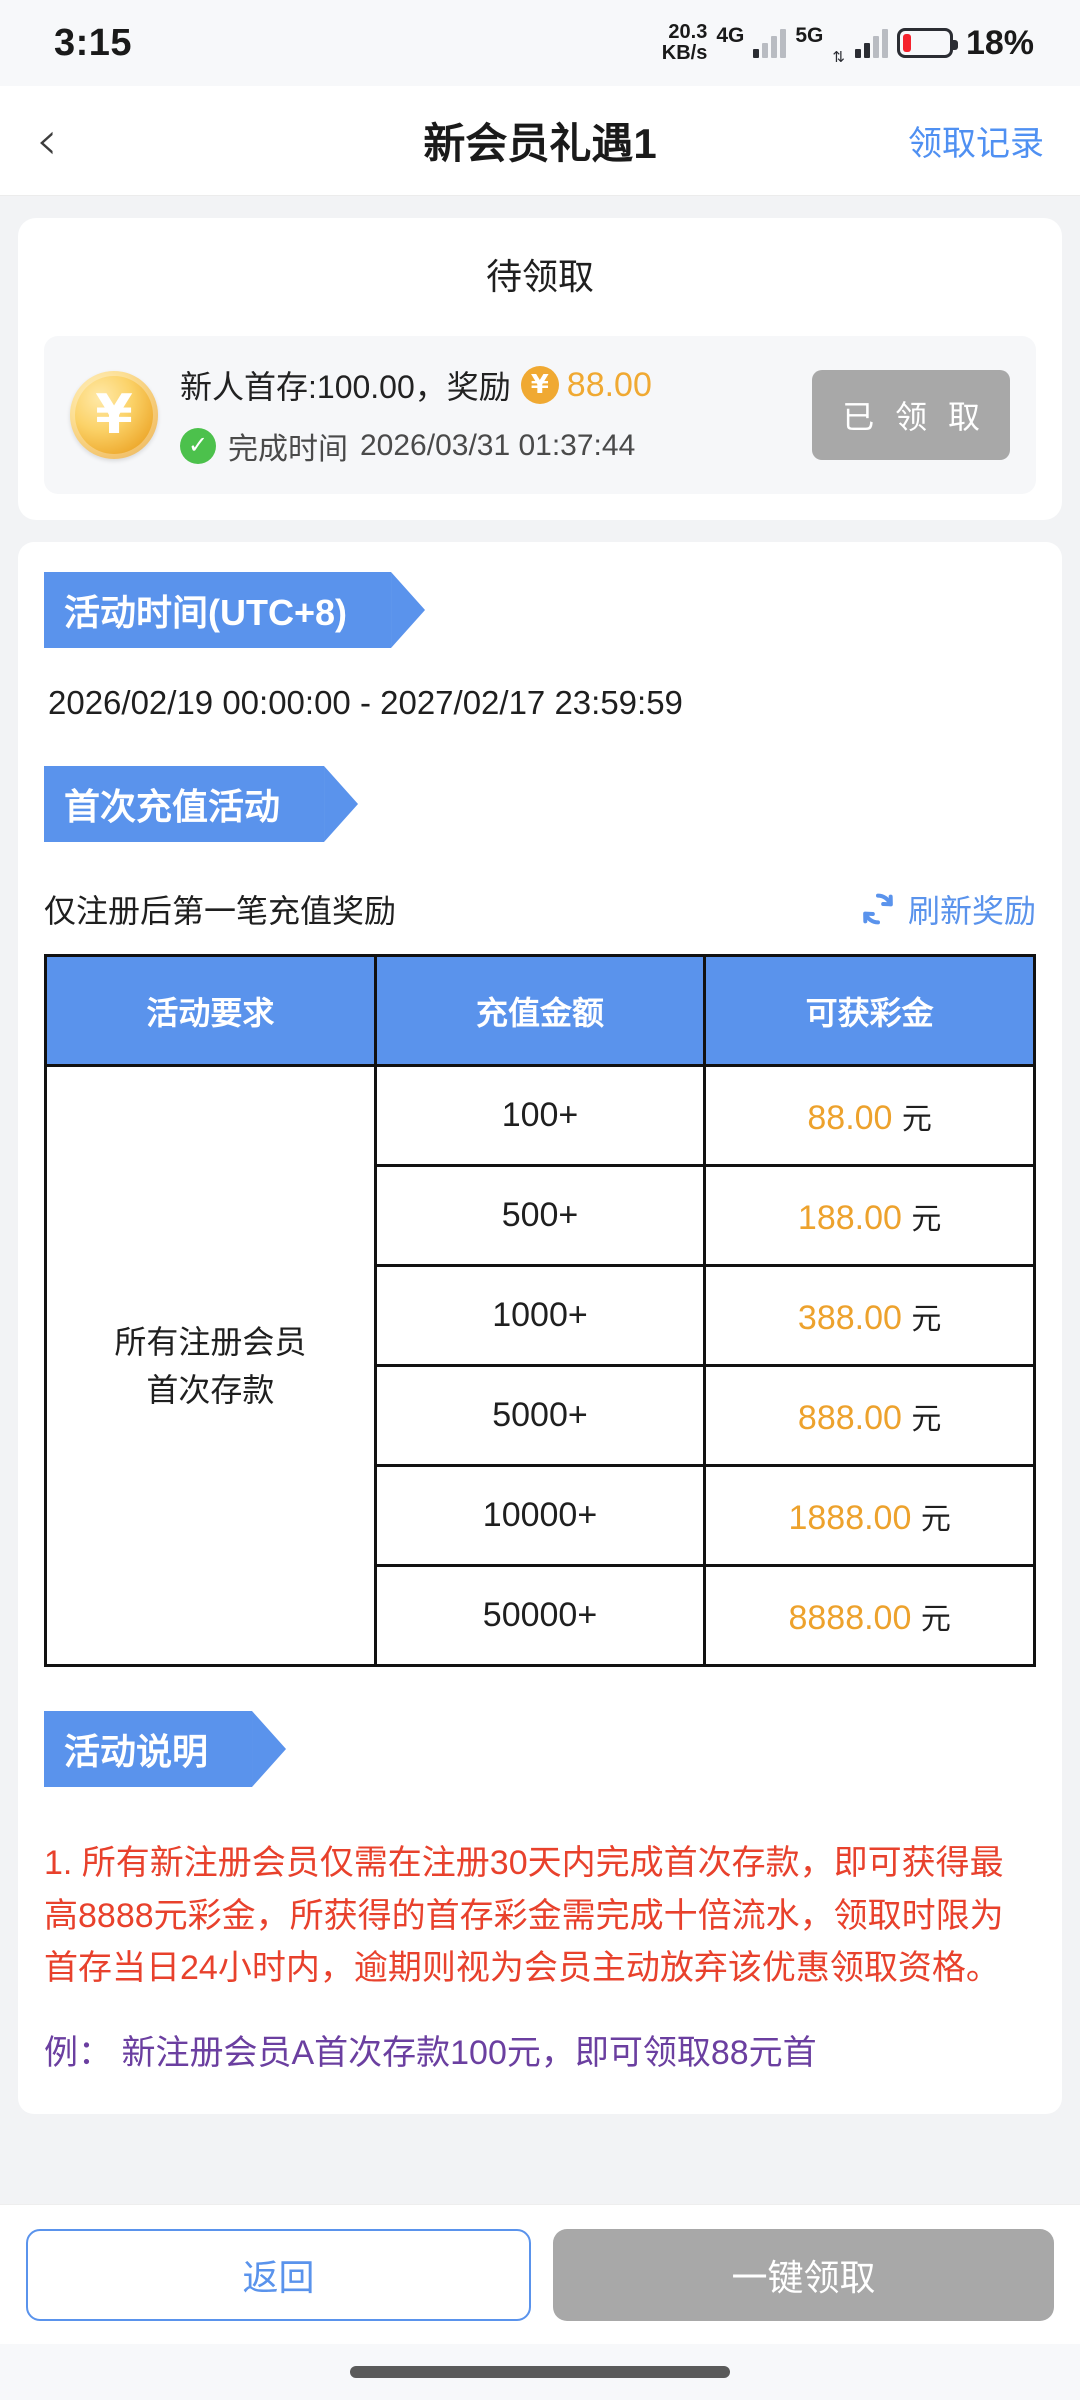 This screenshot has width=1080, height=2400. What do you see at coordinates (911, 415) in the screenshot?
I see `claimed-button: 已 领 取` at bounding box center [911, 415].